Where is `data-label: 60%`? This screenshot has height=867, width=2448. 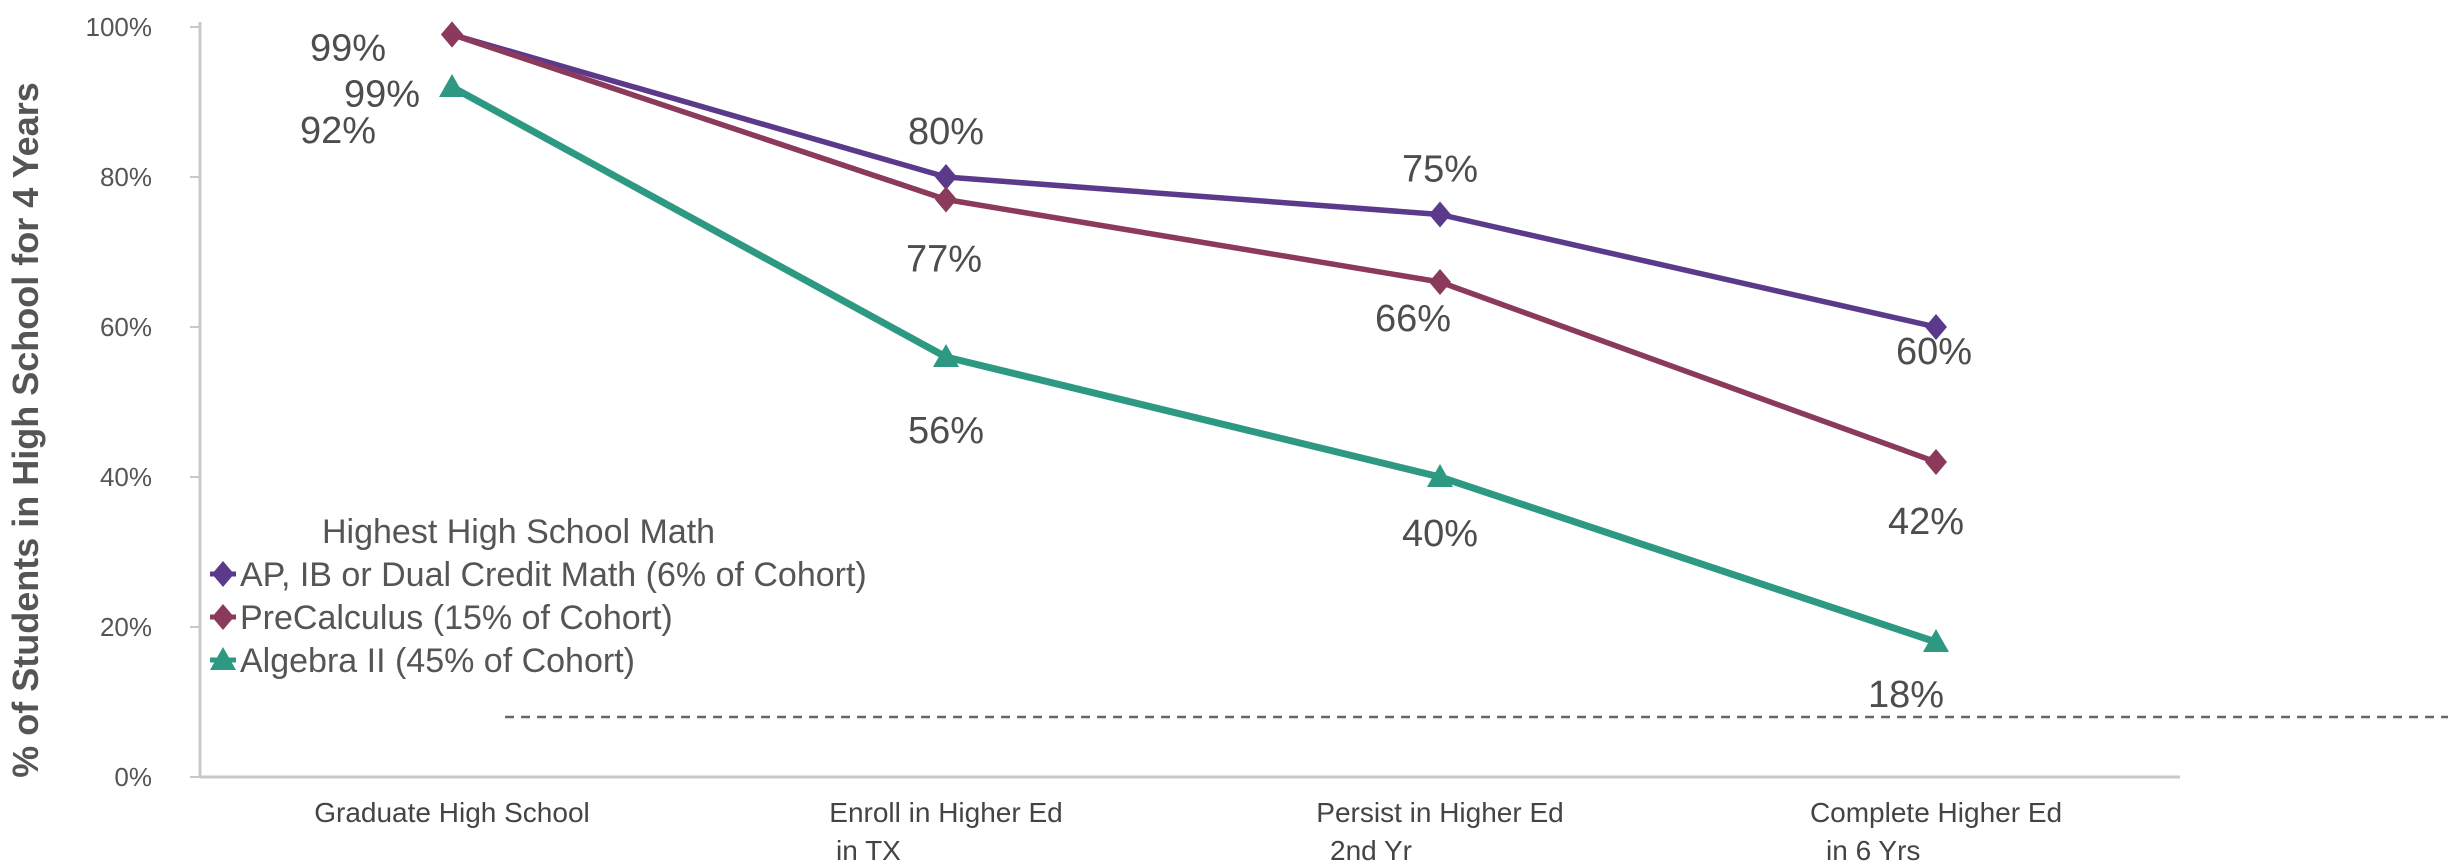 data-label: 60% is located at coordinates (1934, 352).